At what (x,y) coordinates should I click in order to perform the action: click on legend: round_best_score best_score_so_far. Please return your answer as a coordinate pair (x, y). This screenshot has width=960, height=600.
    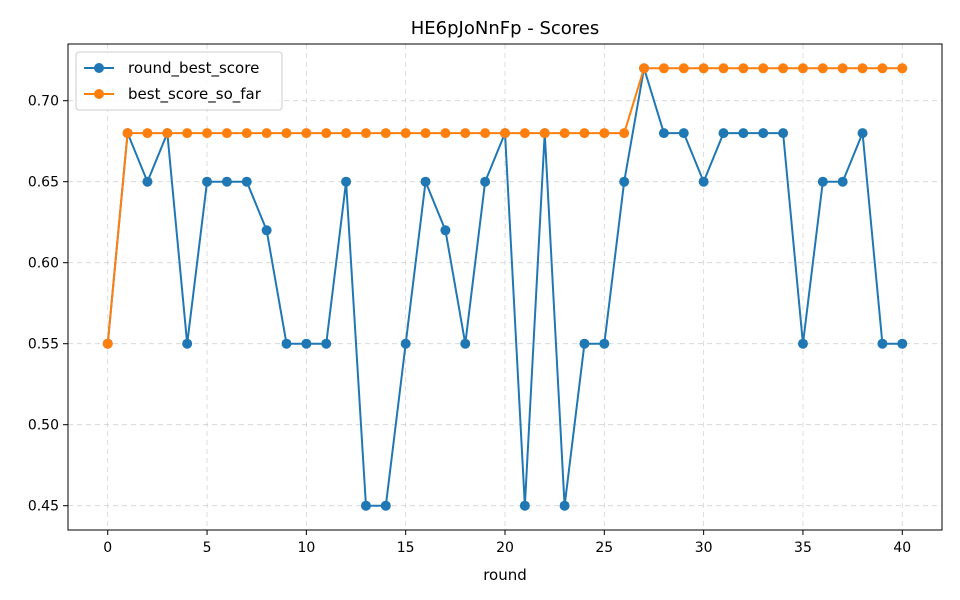
    Looking at the image, I should click on (179, 81).